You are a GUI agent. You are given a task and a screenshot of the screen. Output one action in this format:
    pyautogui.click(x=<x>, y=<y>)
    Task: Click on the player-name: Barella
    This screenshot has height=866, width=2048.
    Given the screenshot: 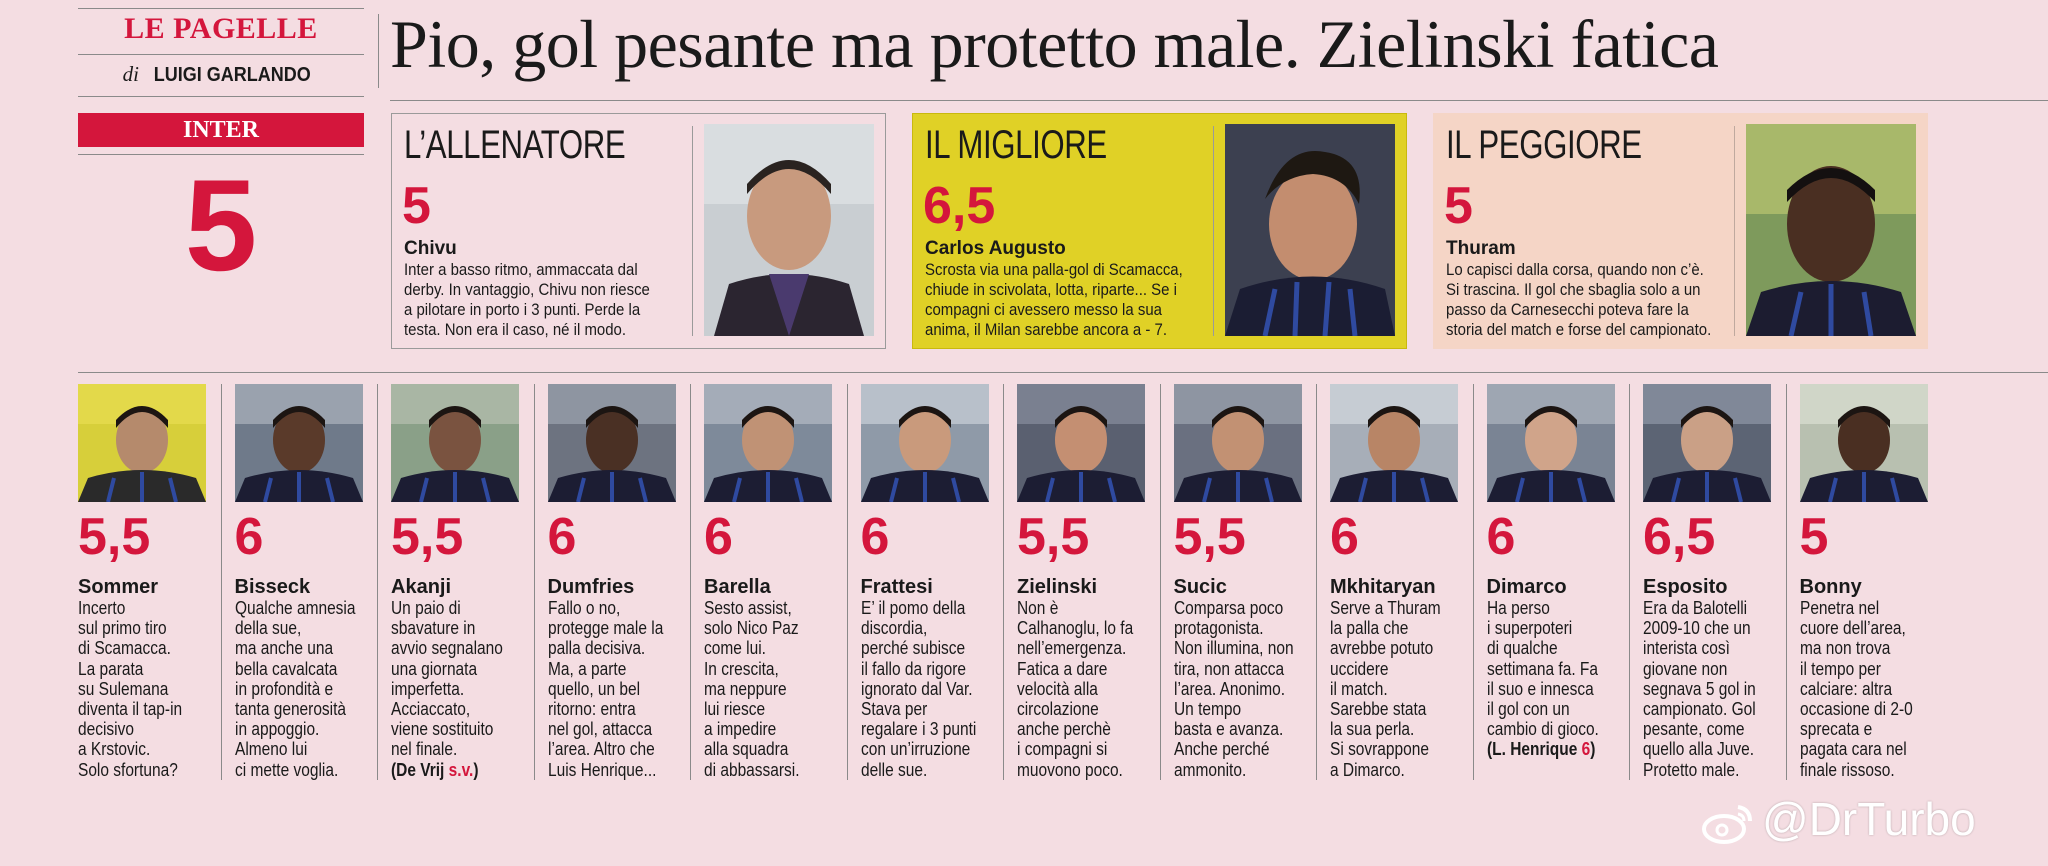 What is the action you would take?
    pyautogui.click(x=737, y=587)
    